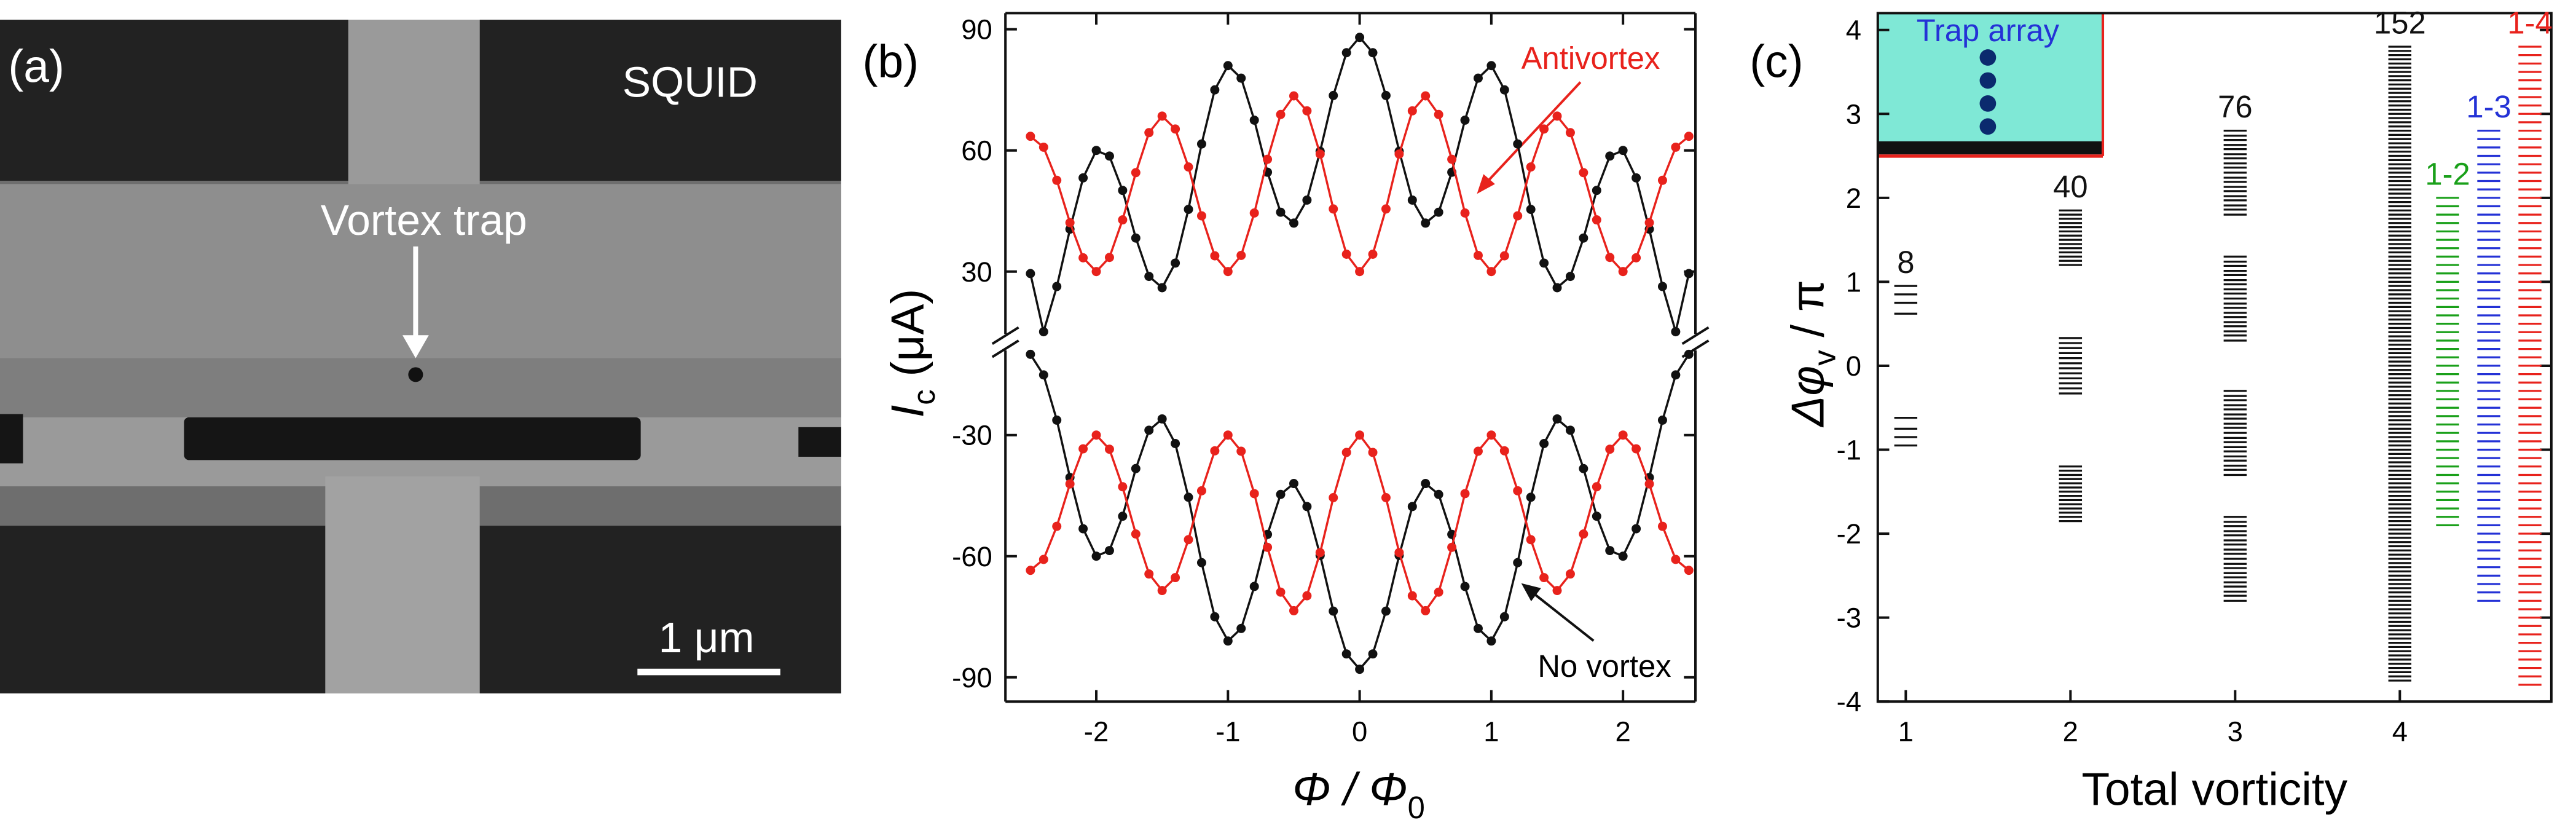  Describe the element at coordinates (2400, 23) in the screenshot. I see `column-label: 152` at that location.